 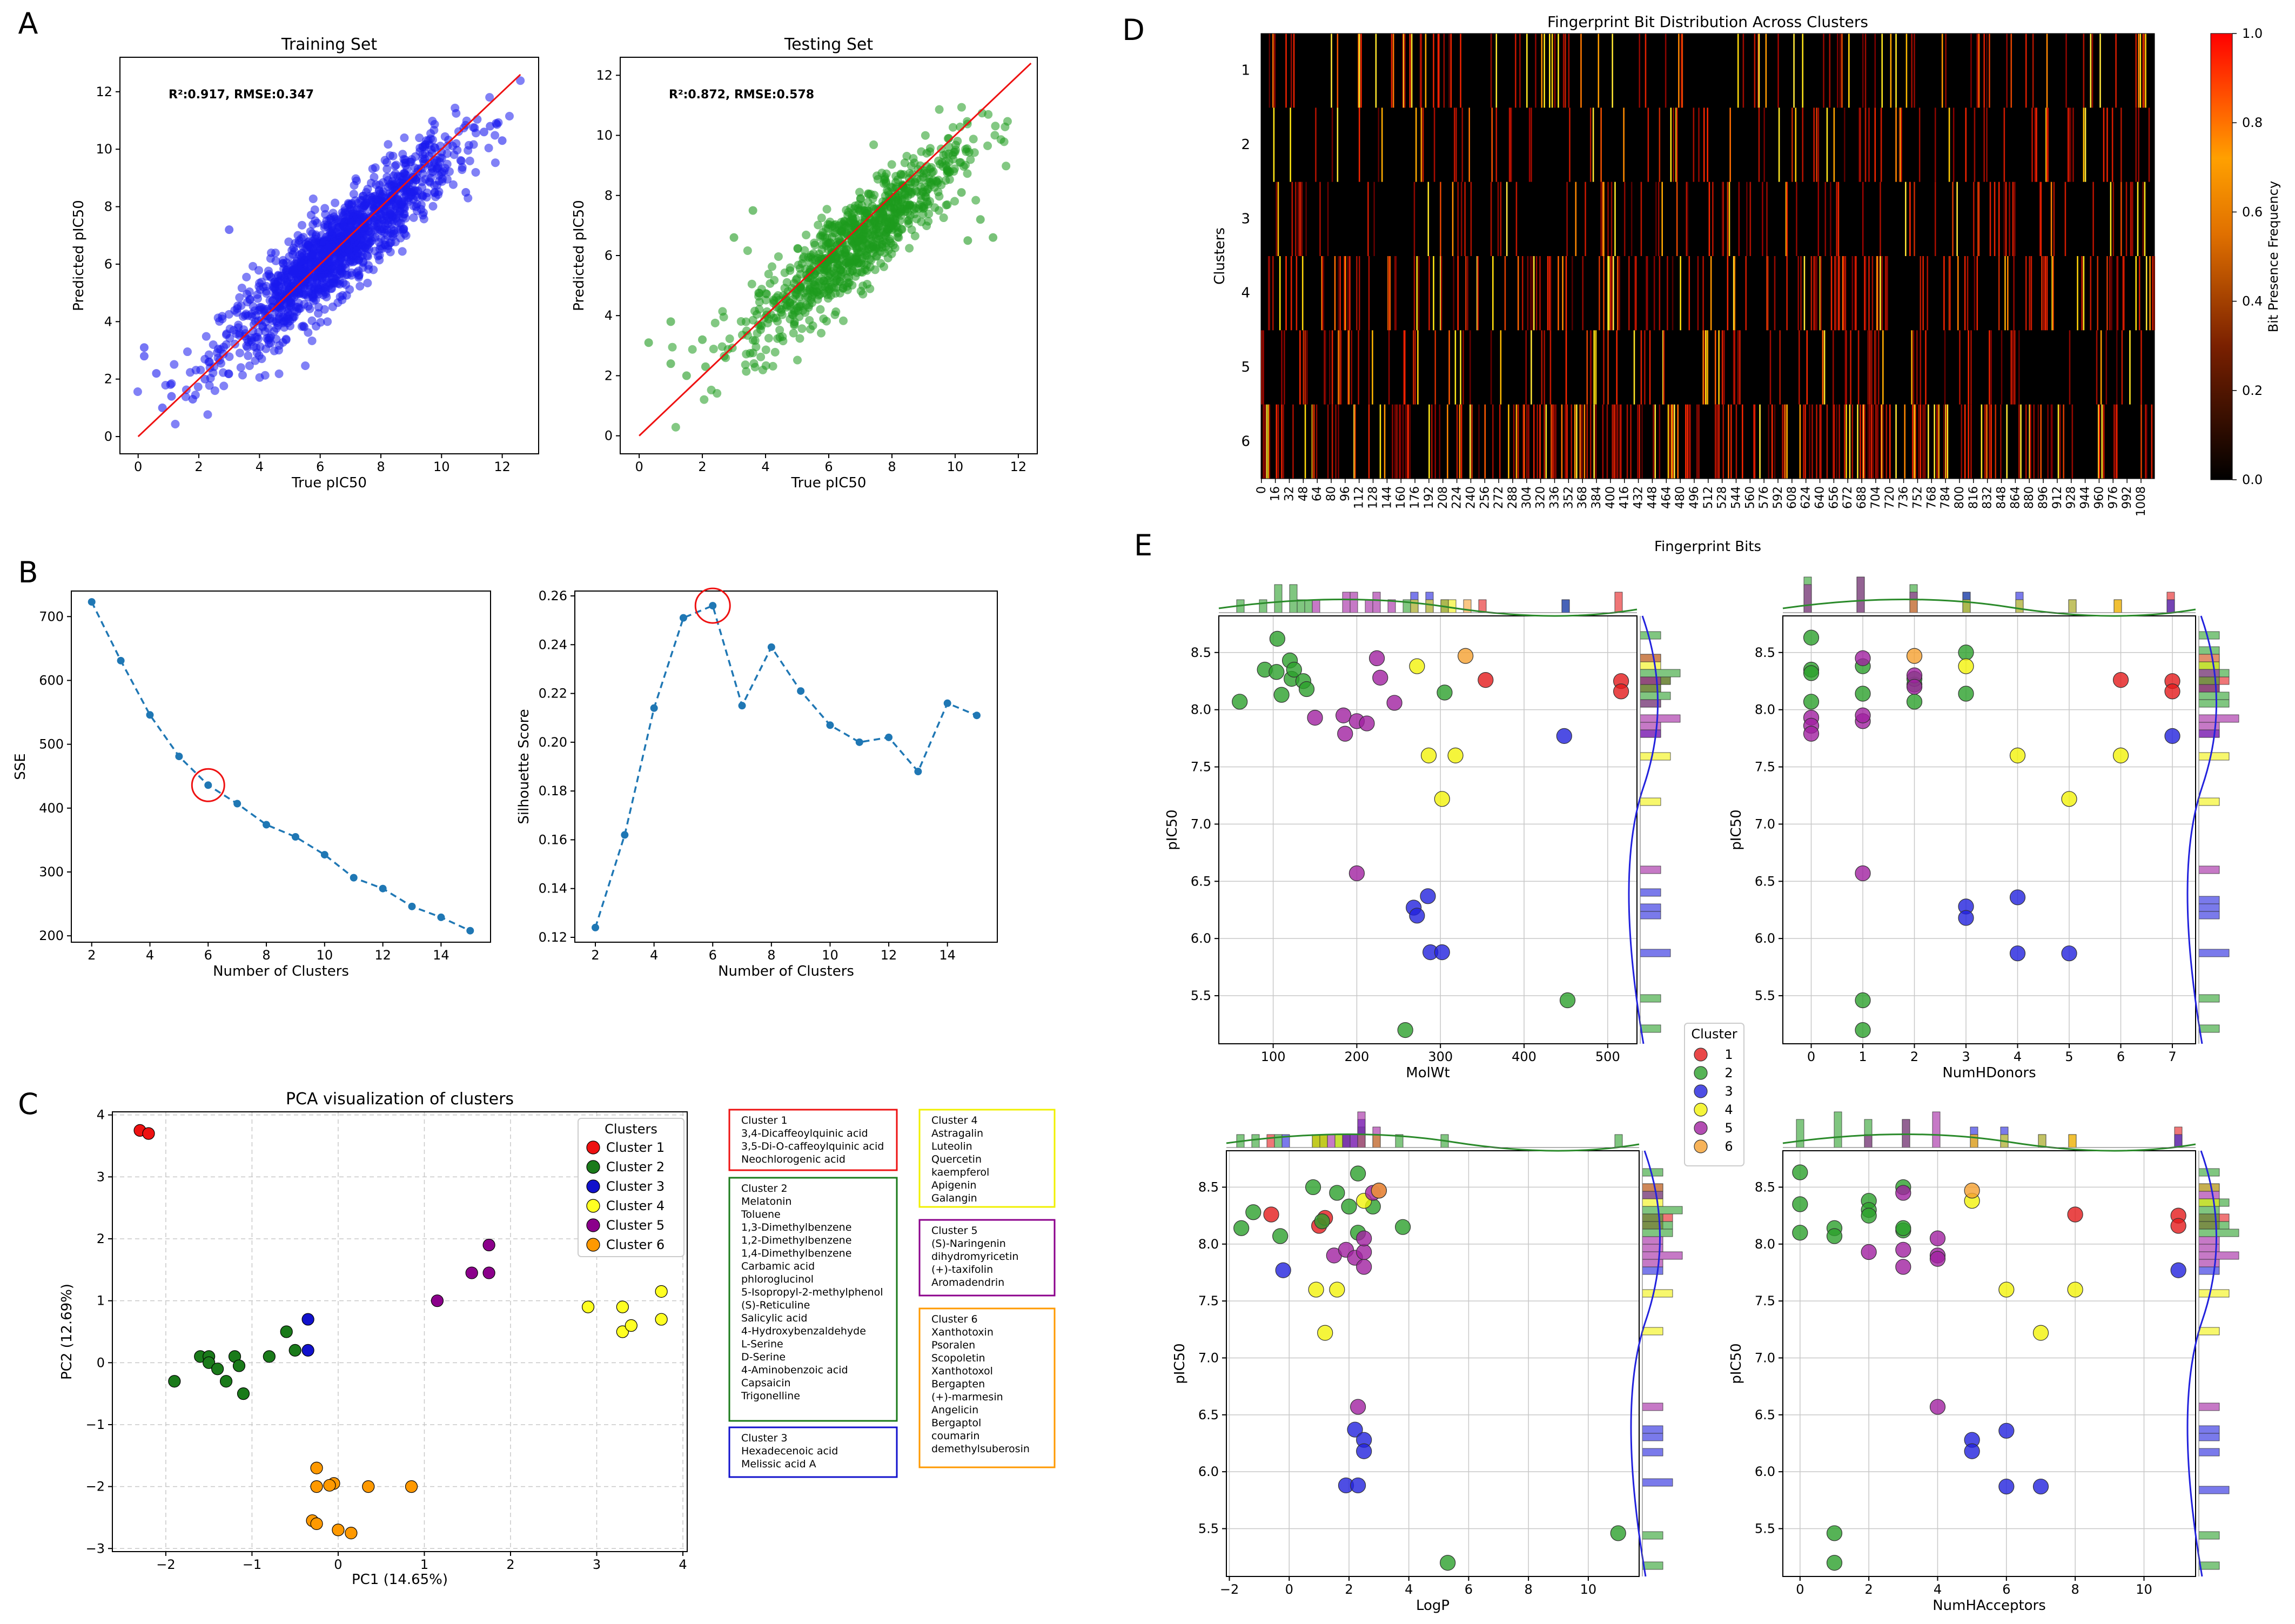 What do you see at coordinates (1345, 493) in the screenshot?
I see `x-tick-label: 96` at bounding box center [1345, 493].